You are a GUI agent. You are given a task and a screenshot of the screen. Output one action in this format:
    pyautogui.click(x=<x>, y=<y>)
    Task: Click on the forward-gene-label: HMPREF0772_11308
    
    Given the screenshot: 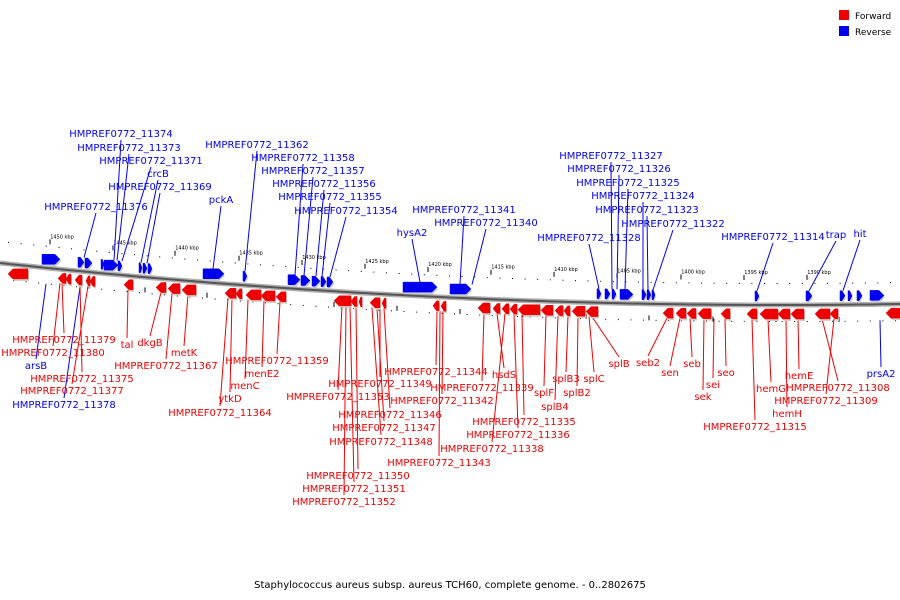 What is the action you would take?
    pyautogui.click(x=837, y=388)
    